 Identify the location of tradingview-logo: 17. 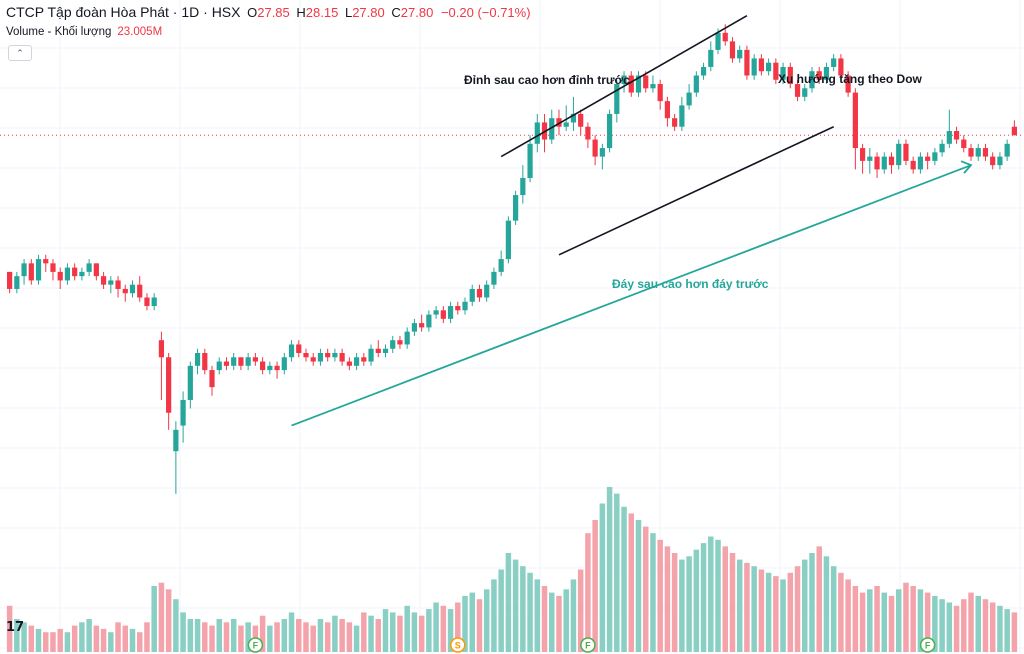
(15, 627).